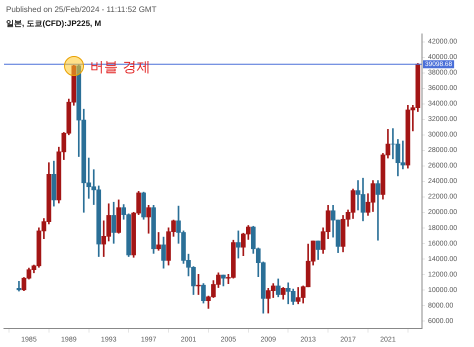 Image resolution: width=474 pixels, height=347 pixels. What do you see at coordinates (81, 9) in the screenshot?
I see `text: Published on 25/Feb/2024 - 11:11:52 GMT` at bounding box center [81, 9].